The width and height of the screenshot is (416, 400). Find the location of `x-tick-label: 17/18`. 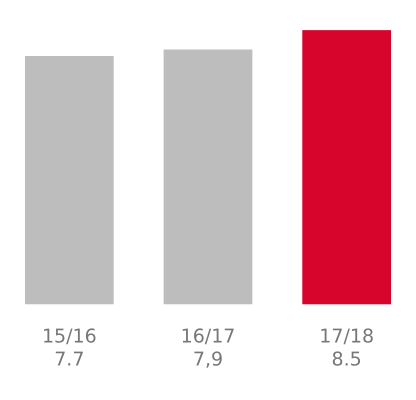

x-tick-label: 17/18 is located at coordinates (346, 337).